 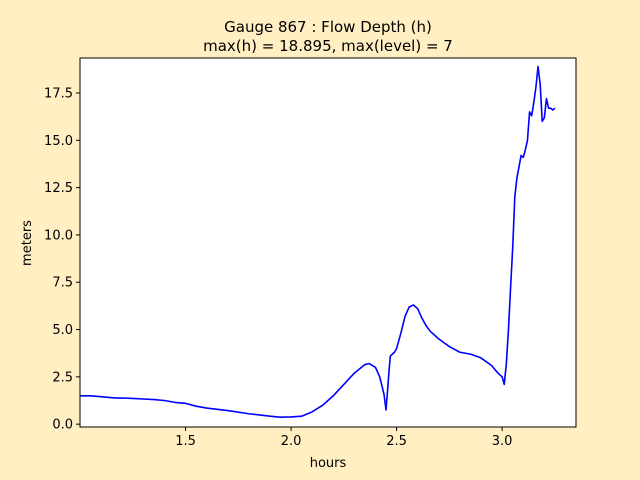 What do you see at coordinates (58, 141) in the screenshot?
I see `y-tick-label: 15.0` at bounding box center [58, 141].